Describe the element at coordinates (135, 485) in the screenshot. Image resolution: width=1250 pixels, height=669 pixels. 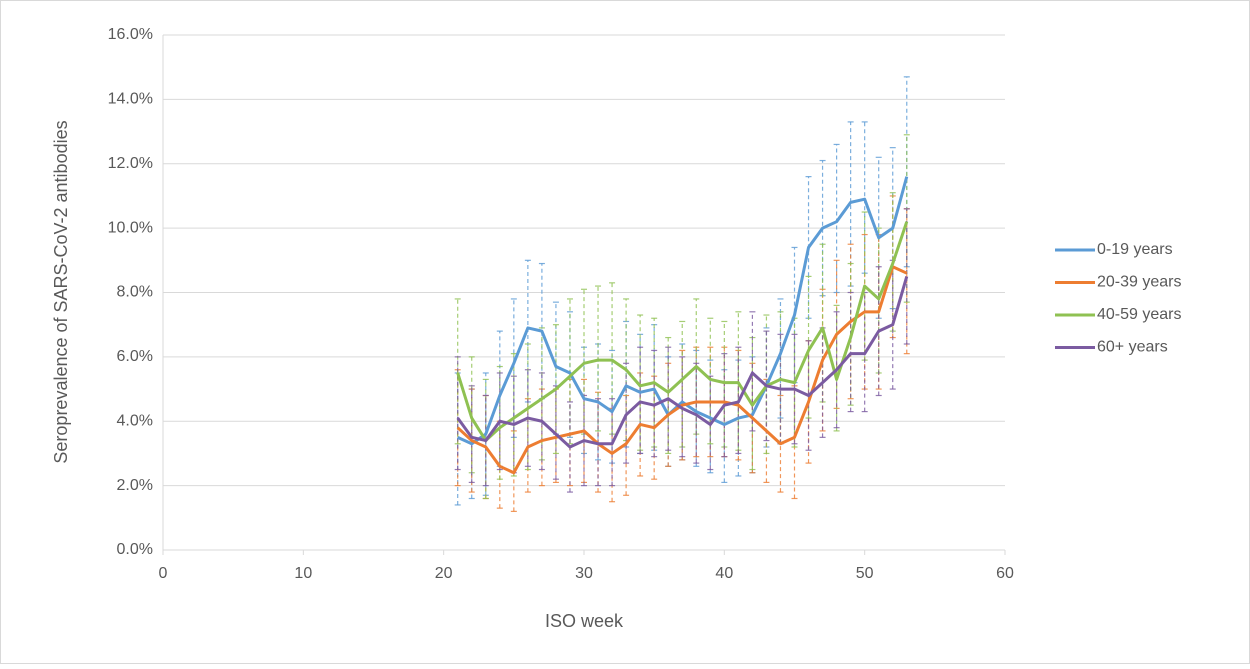
I see `y-tick-label: 2.0%` at that location.